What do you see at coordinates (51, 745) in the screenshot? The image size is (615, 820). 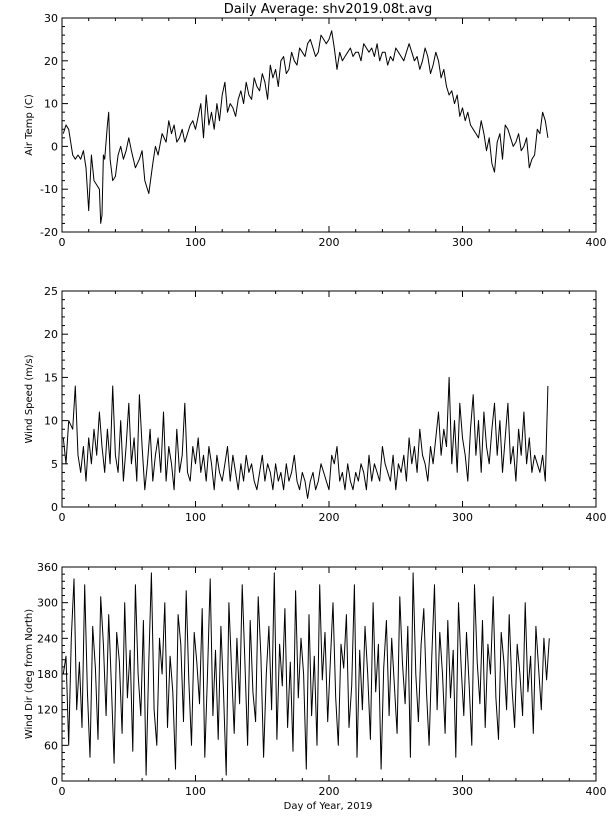 I see `y-tick-label: 60` at bounding box center [51, 745].